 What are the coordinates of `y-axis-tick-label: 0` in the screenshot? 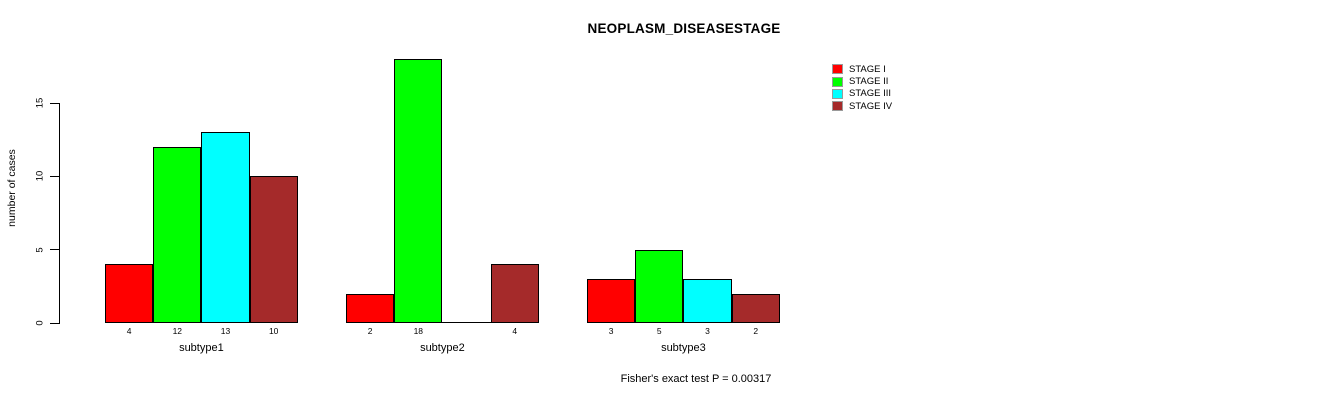 It's located at (40, 323).